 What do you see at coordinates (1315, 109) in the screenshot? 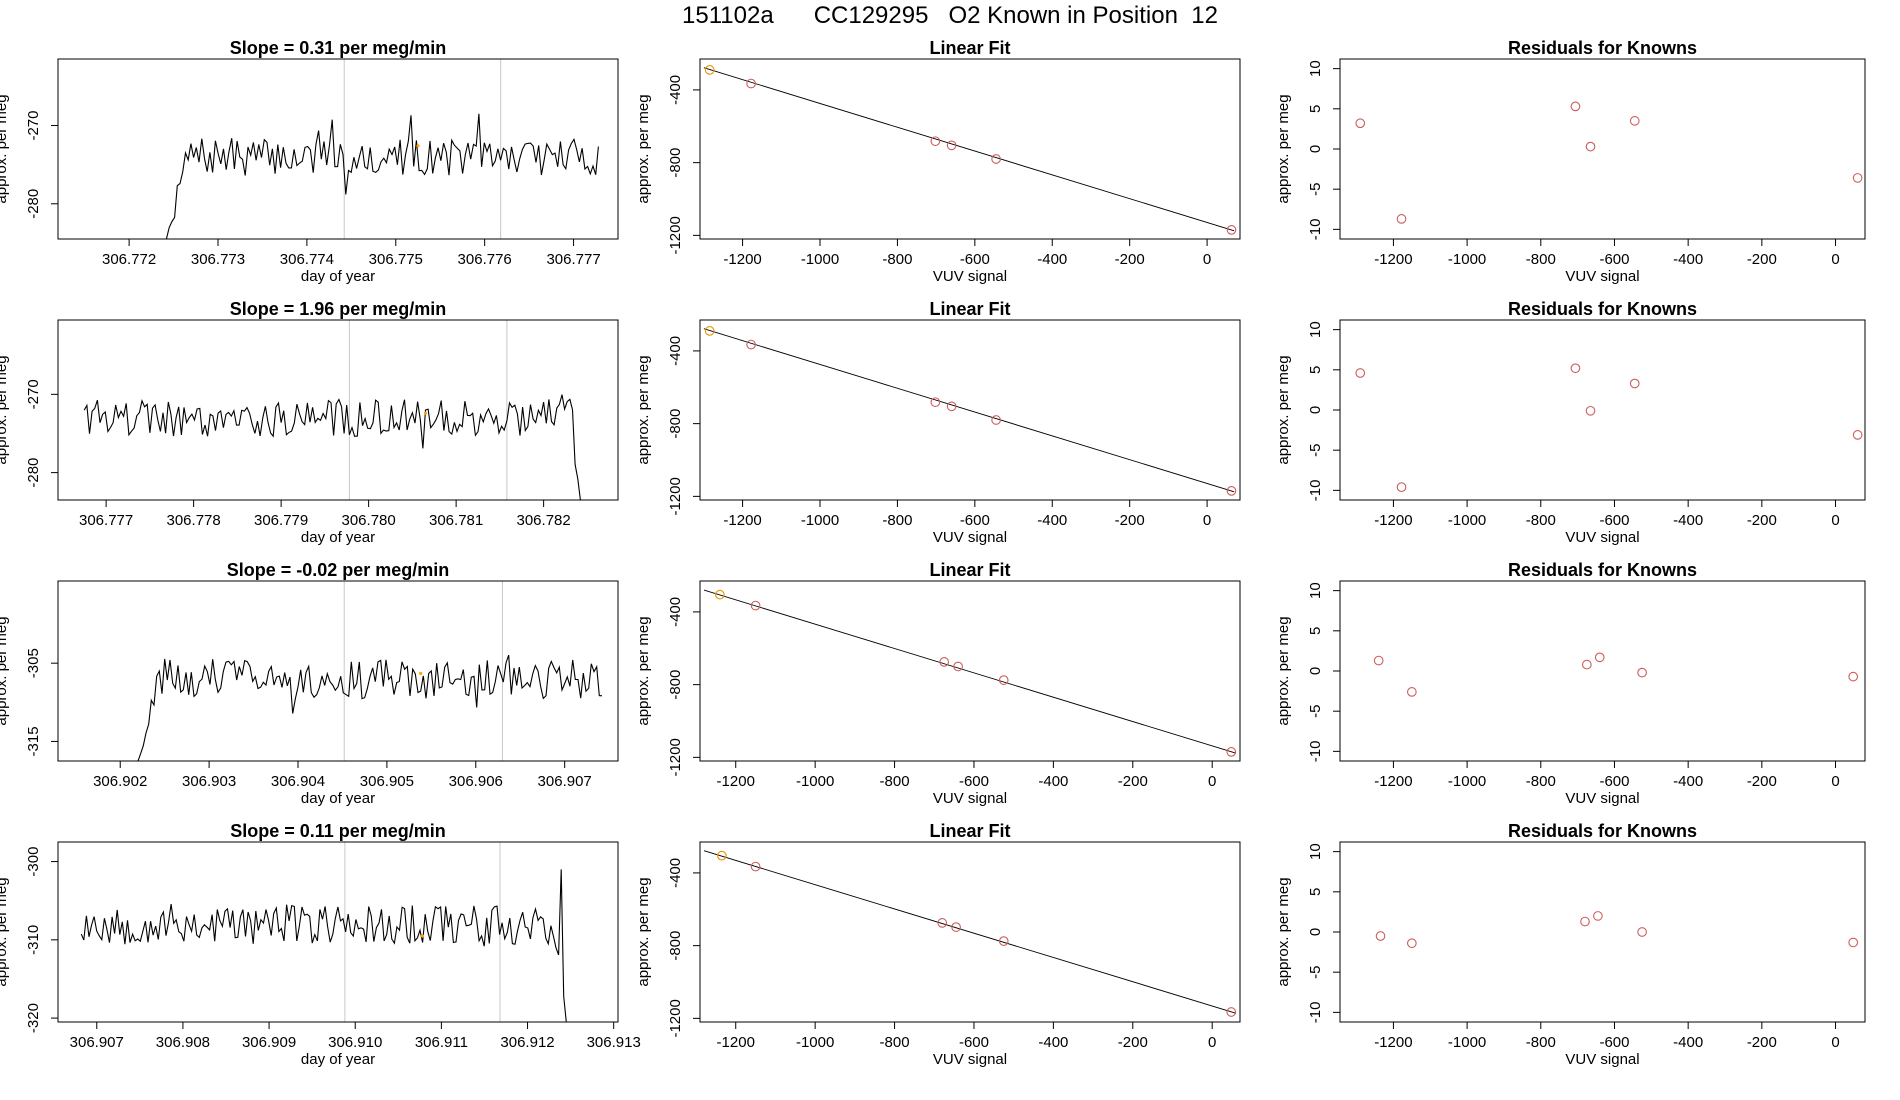
I see `y-tick-label: 5` at bounding box center [1315, 109].